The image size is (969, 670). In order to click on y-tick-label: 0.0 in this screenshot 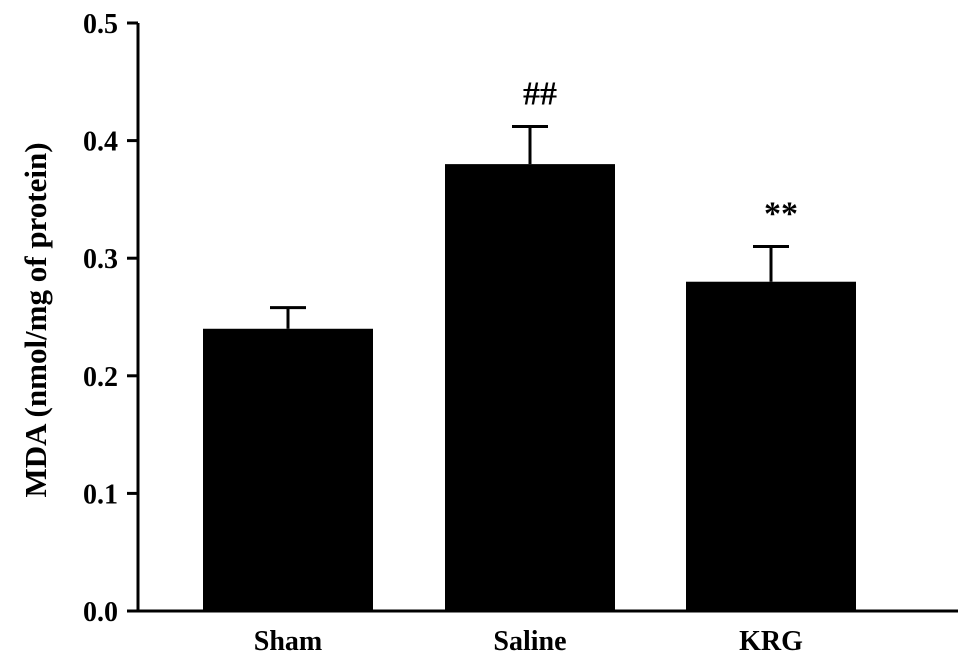, I will do `click(100, 612)`.